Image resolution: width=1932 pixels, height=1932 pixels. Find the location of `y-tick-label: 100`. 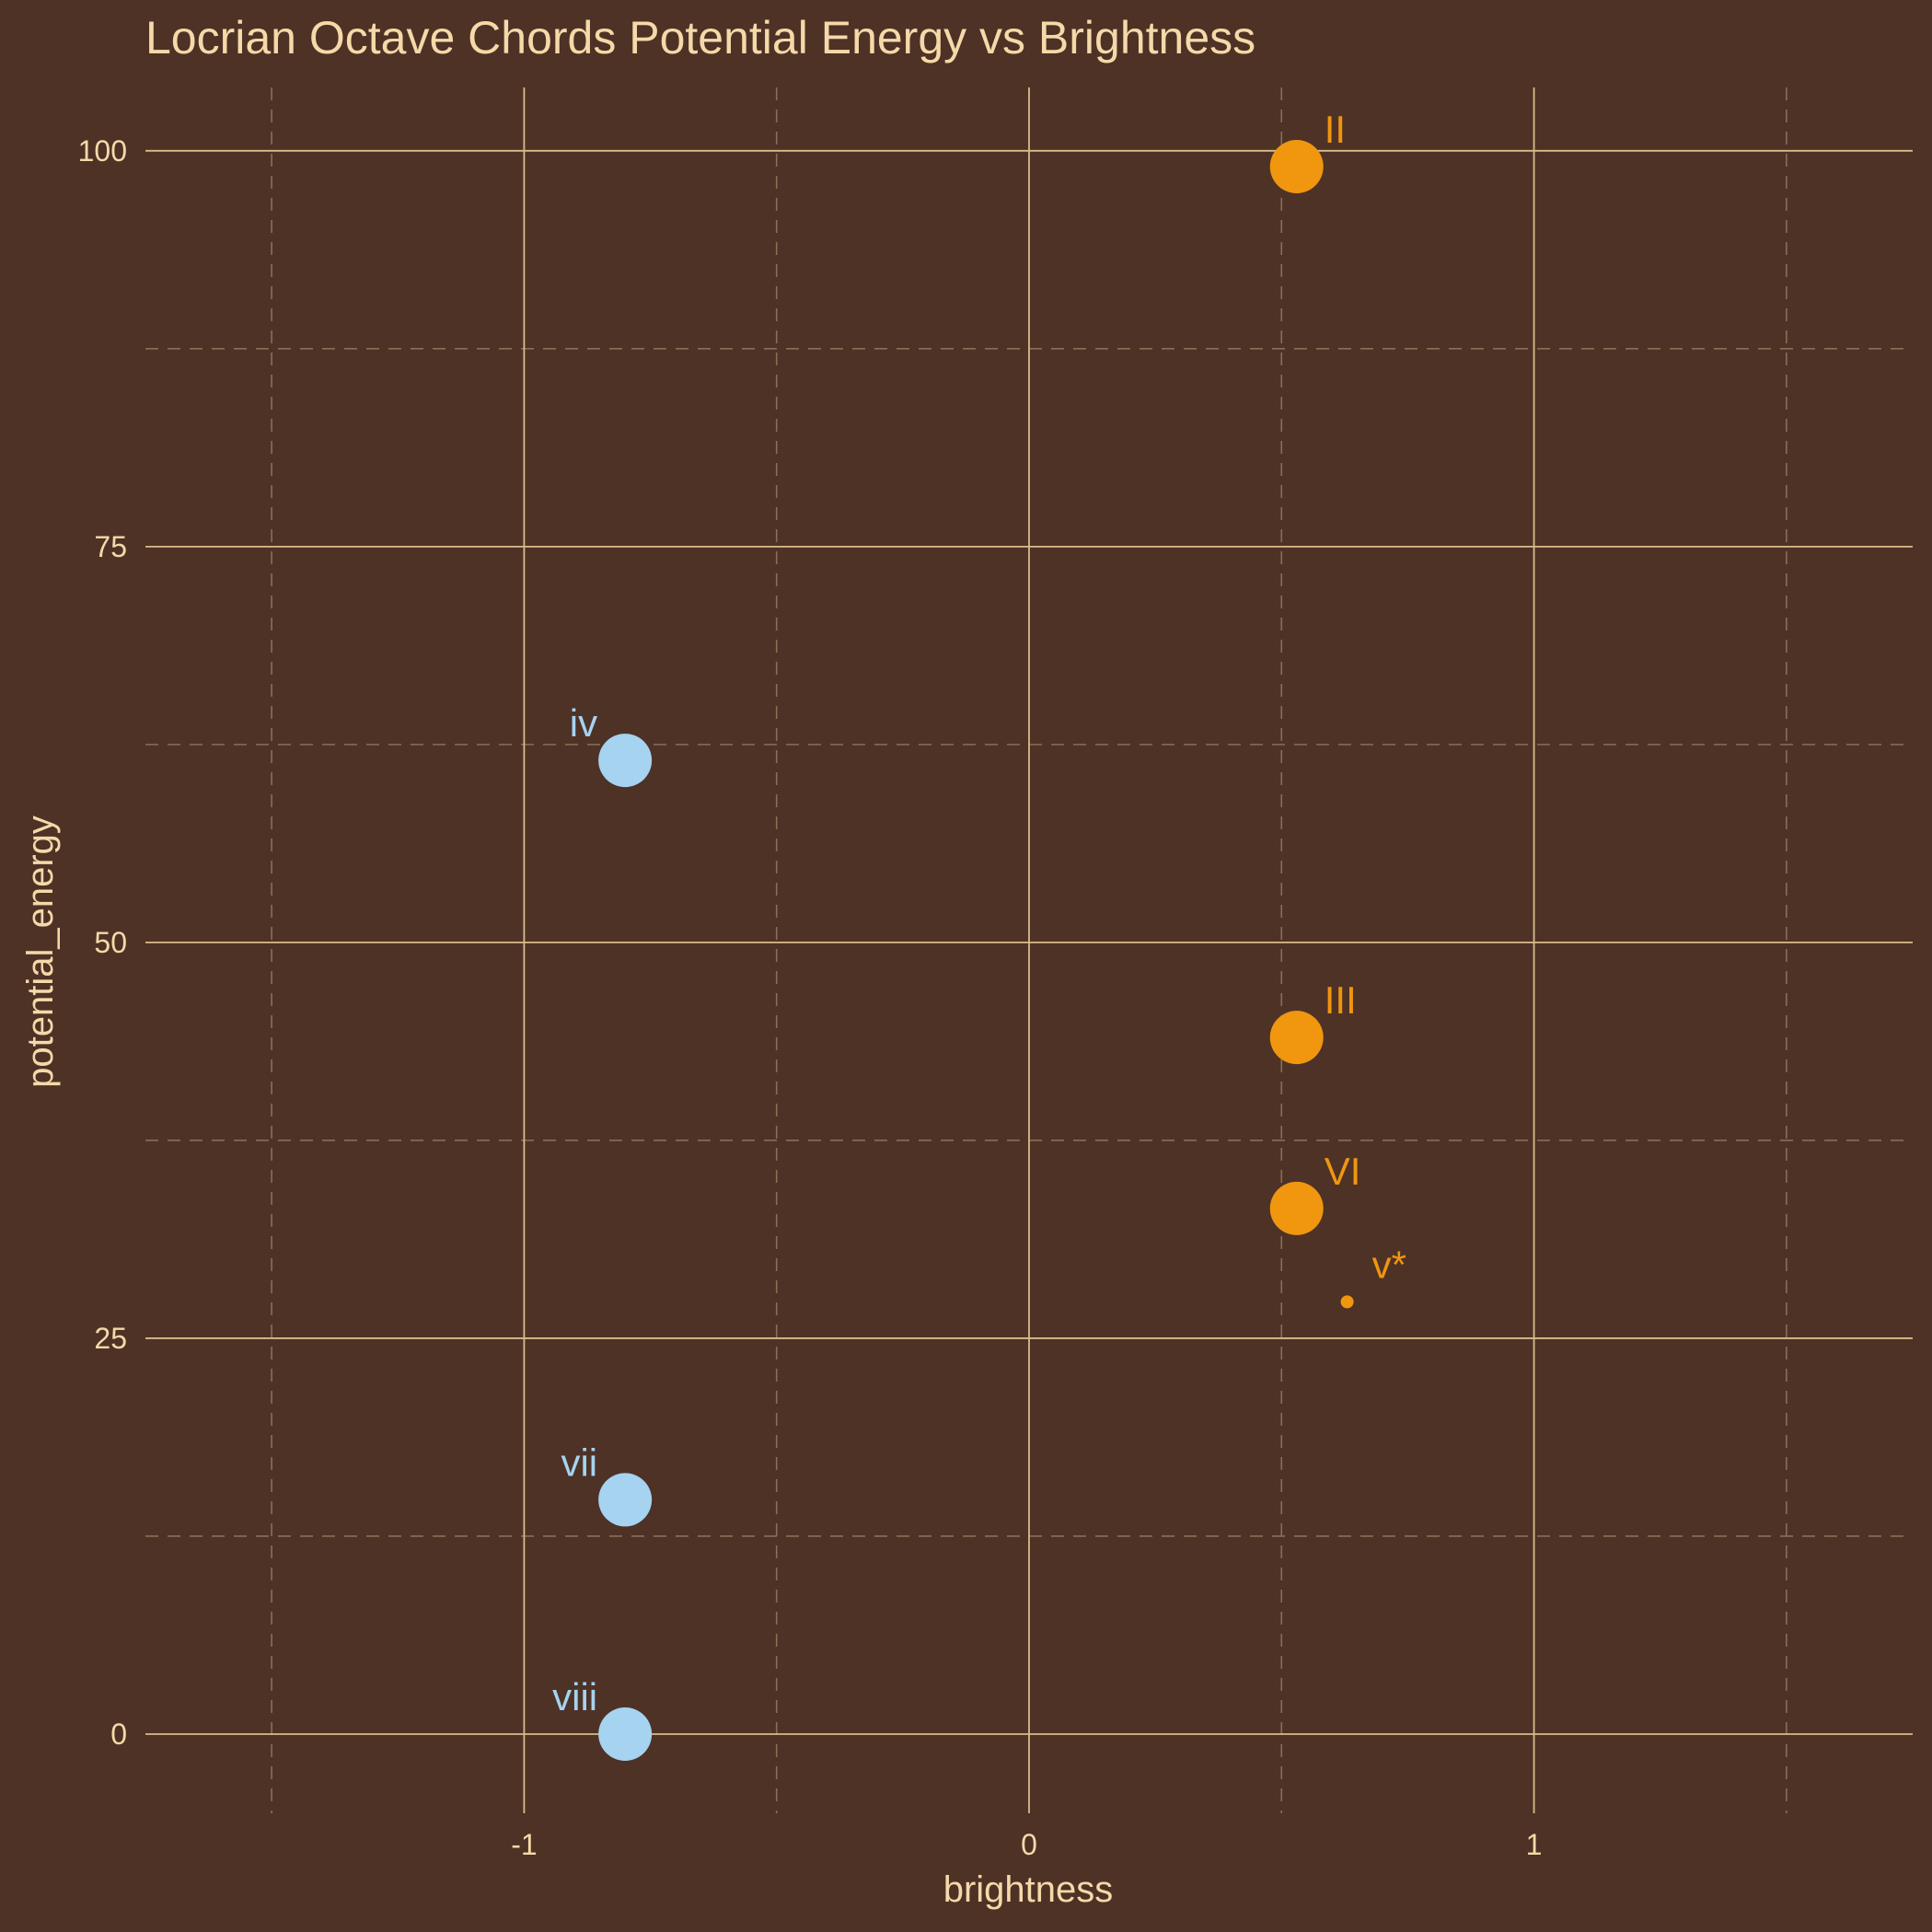

y-tick-label: 100 is located at coordinates (103, 151).